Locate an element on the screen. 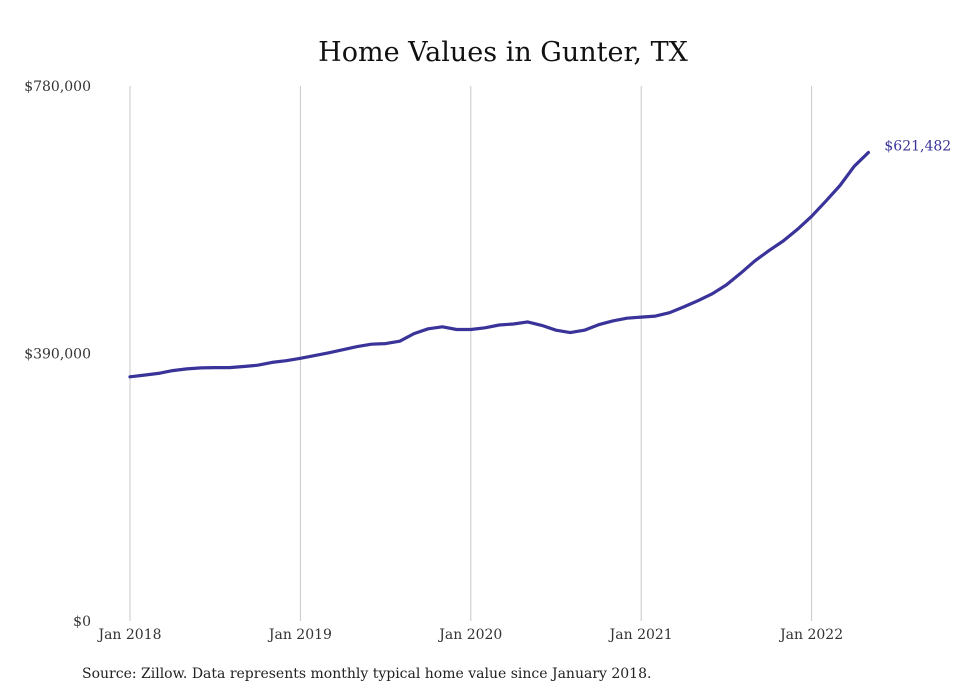 This screenshot has width=980, height=699. y-tick-label: $0 is located at coordinates (82, 622).